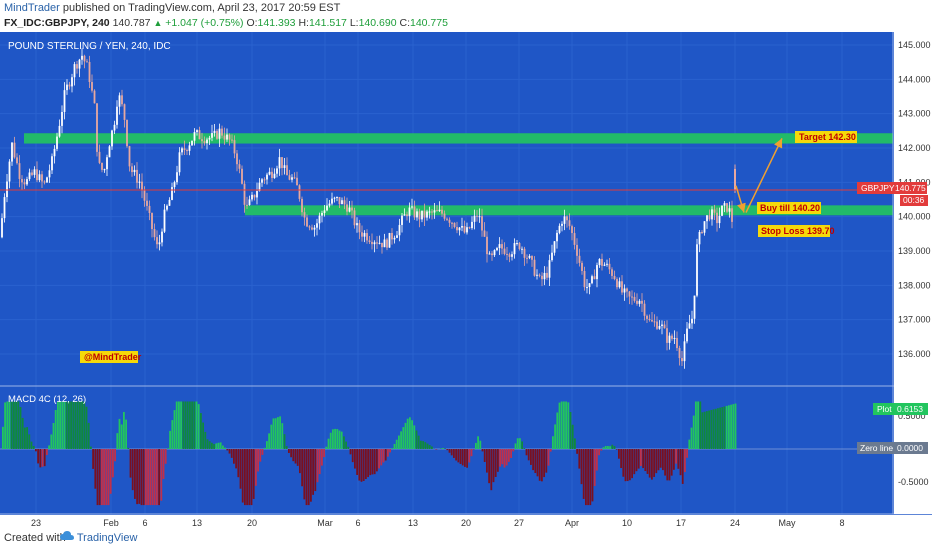  I want to click on macd-title: MACD 4C (12, 26), so click(47, 399).